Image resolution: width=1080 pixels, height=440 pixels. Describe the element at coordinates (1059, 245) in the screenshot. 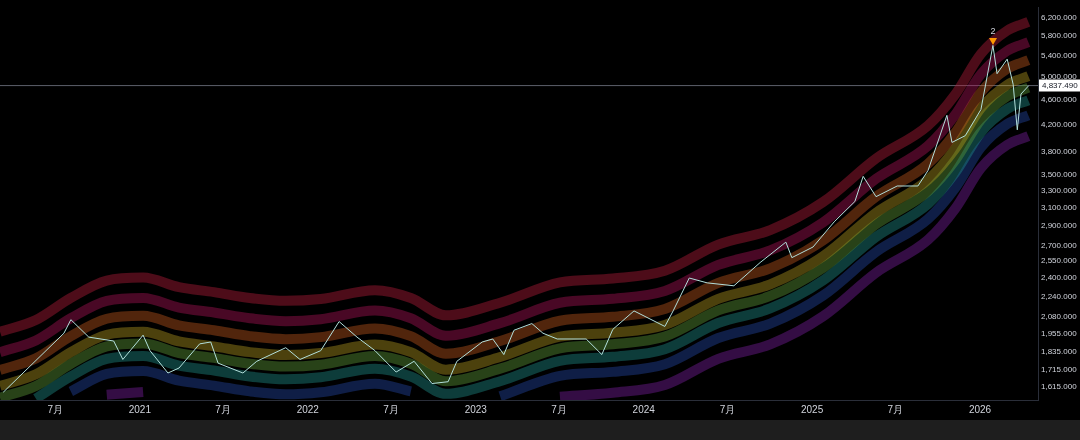

I see `y-tick-label: 2,700.000` at that location.